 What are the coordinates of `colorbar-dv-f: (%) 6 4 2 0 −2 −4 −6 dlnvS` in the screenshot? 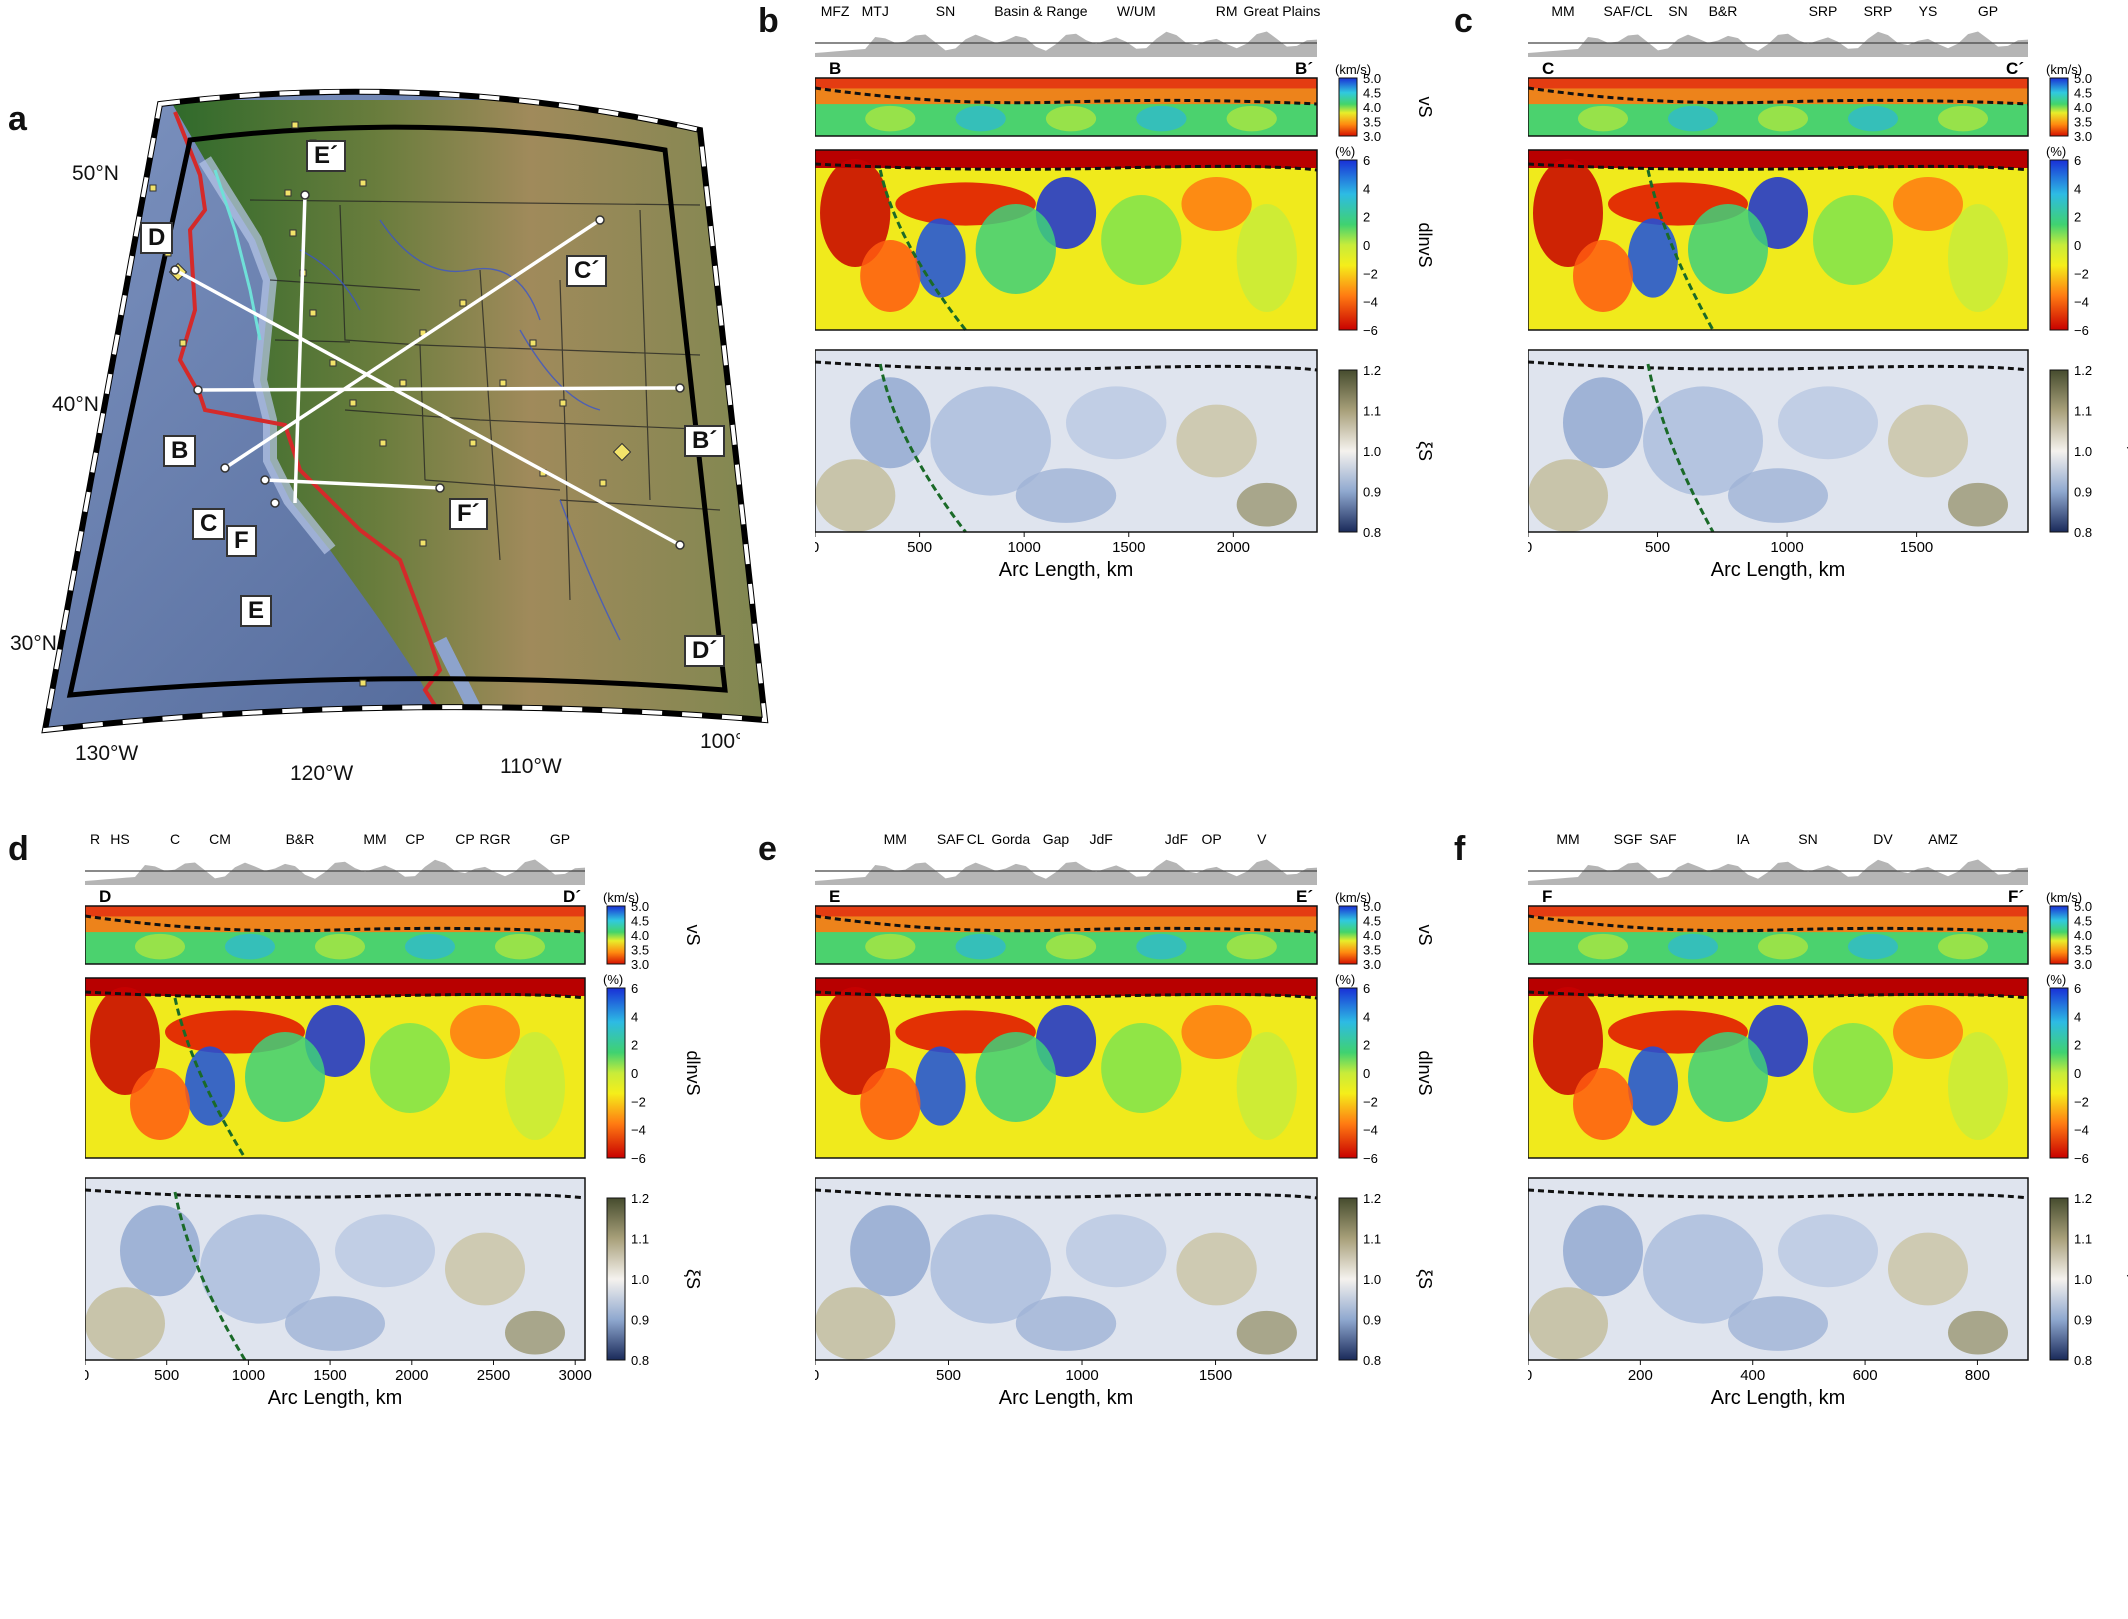 It's located at (2087, 1069).